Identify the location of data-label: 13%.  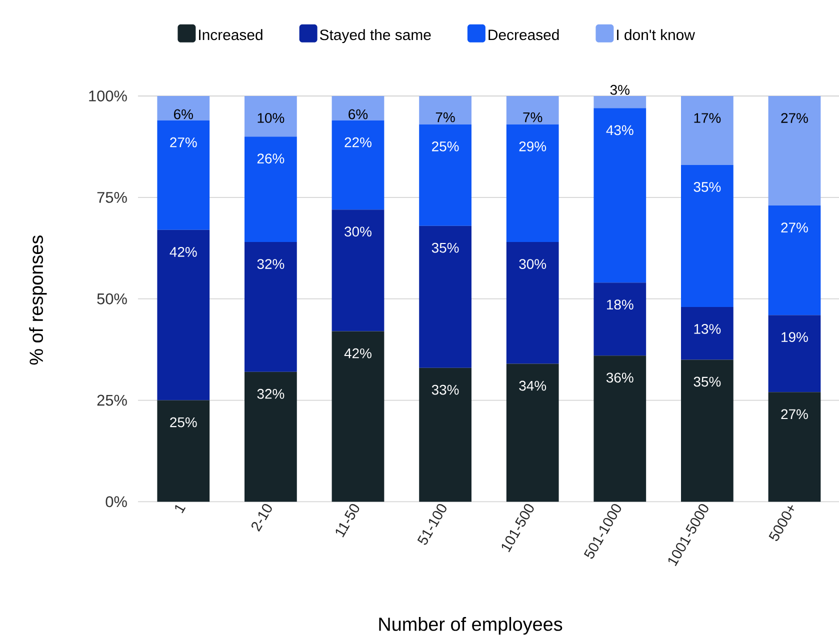
(707, 329).